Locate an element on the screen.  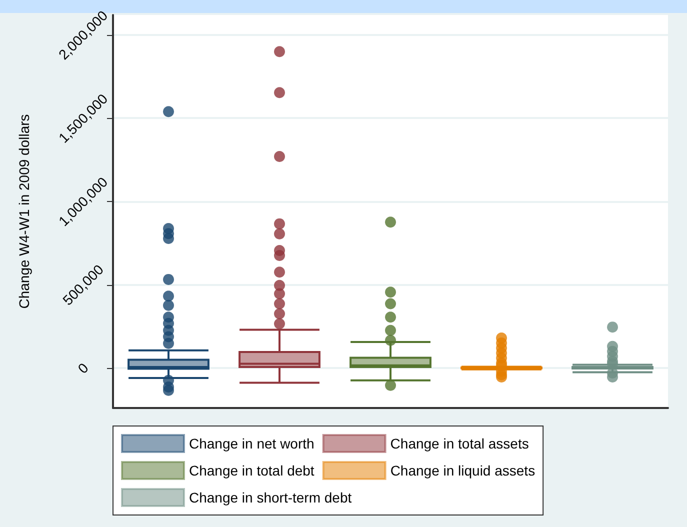
y-tick-label: 0 is located at coordinates (83, 367).